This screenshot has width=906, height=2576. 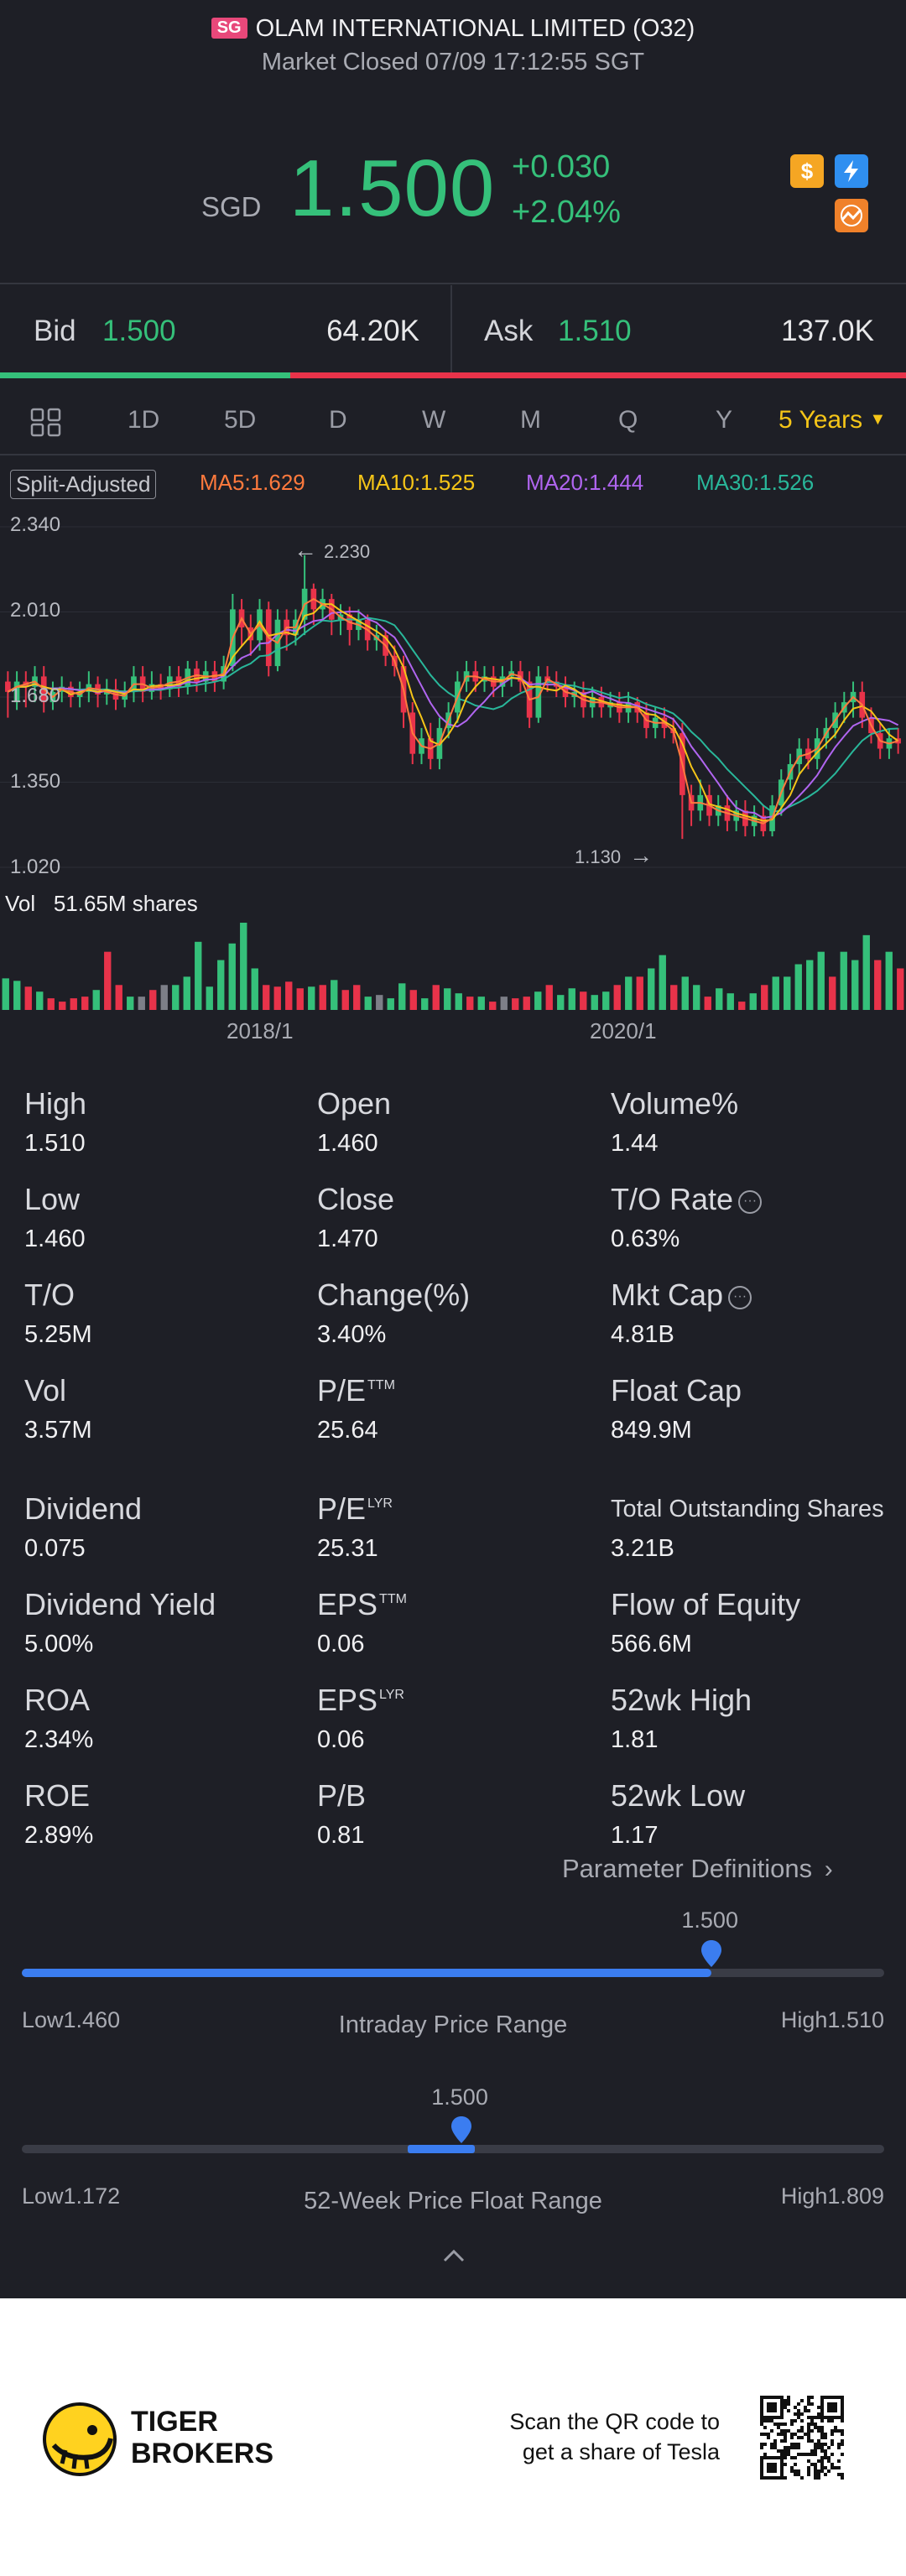 I want to click on stat-label: 52wk Low, so click(x=678, y=1796).